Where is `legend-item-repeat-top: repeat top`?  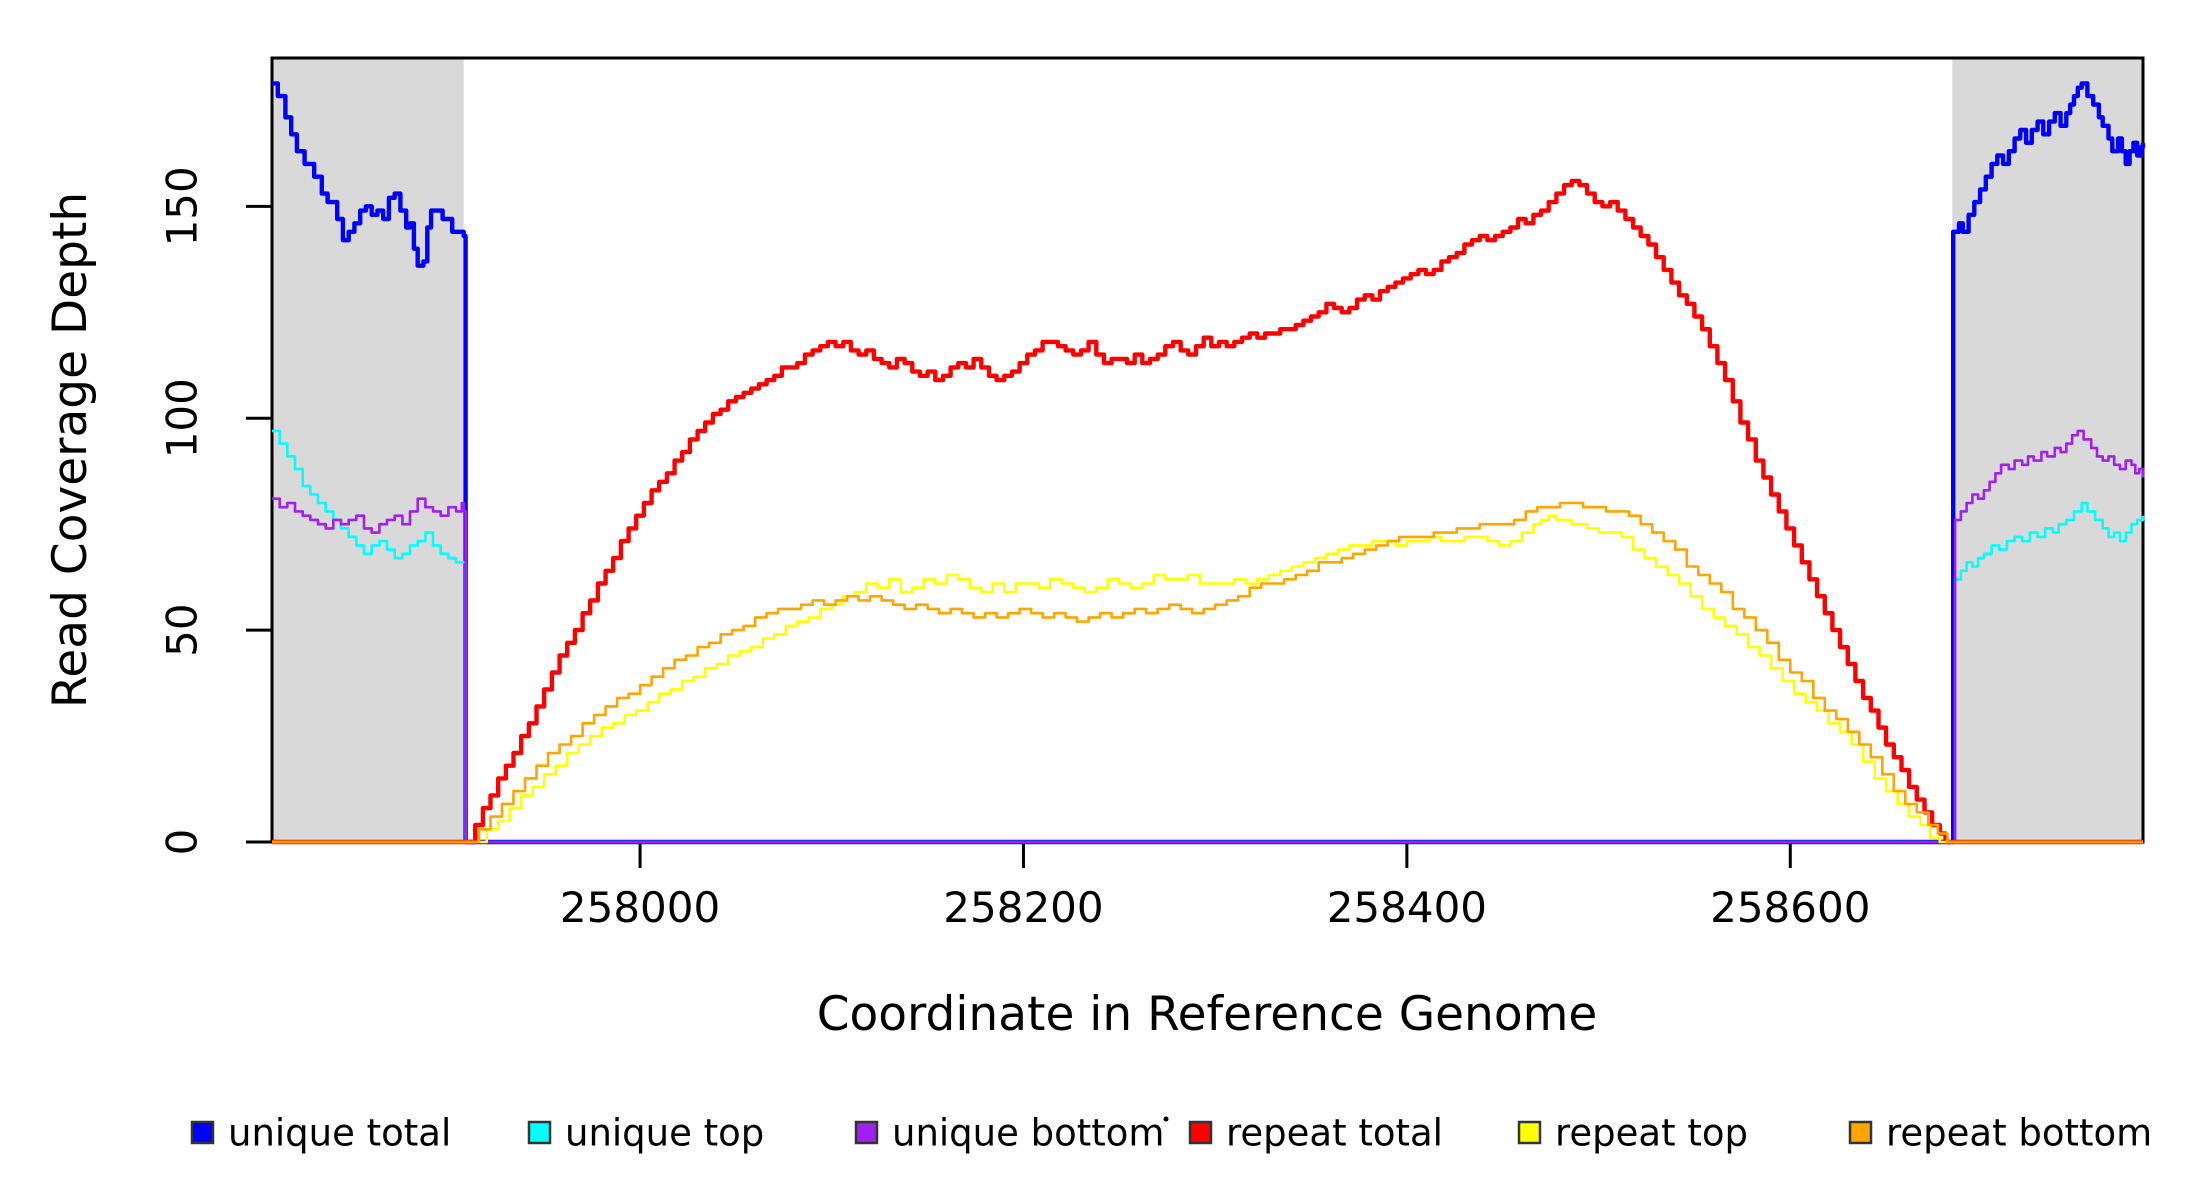
legend-item-repeat-top: repeat top is located at coordinates (1632, 1133).